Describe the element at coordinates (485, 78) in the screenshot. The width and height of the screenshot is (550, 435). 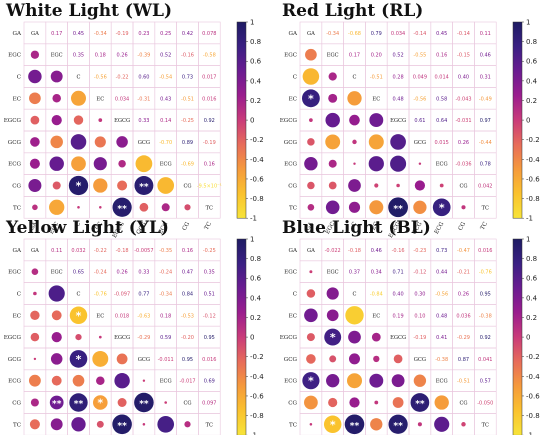
I see `corr-value-label: 0.31` at that location.